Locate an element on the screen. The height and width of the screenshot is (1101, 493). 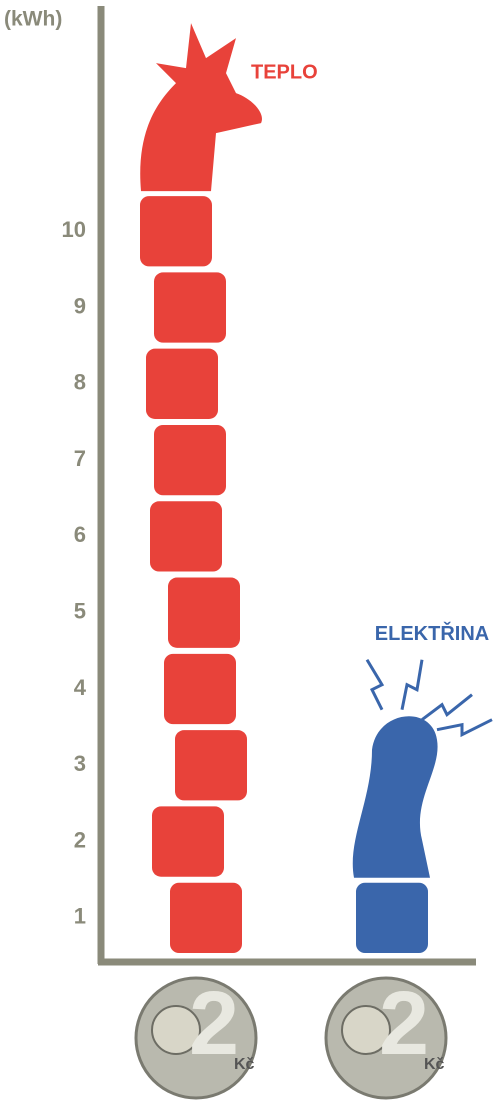
y-tick-label: 10 is located at coordinates (74, 229).